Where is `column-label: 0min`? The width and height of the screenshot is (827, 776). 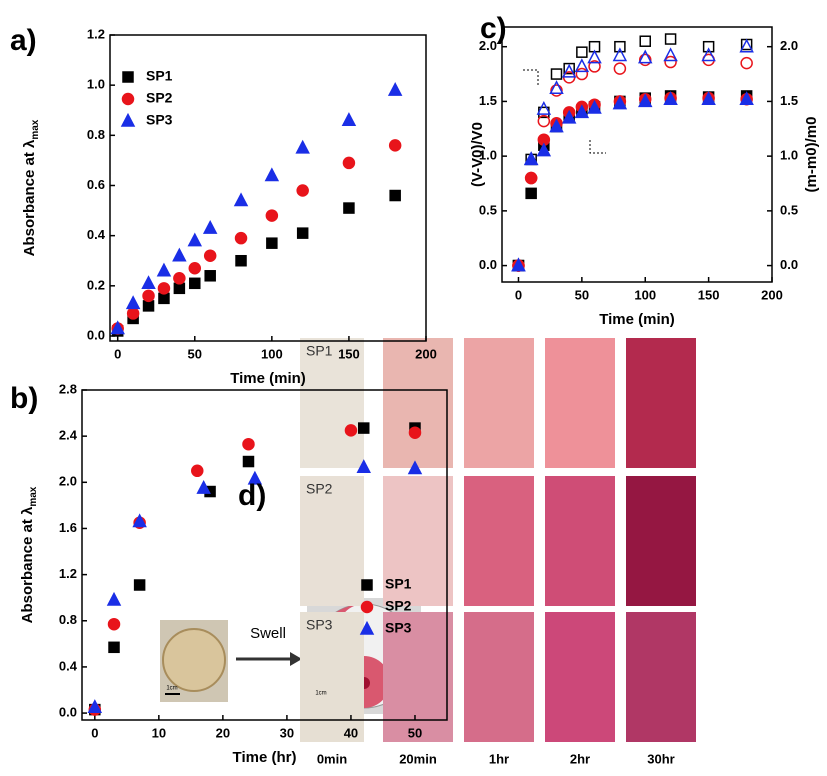 column-label: 0min is located at coordinates (332, 758).